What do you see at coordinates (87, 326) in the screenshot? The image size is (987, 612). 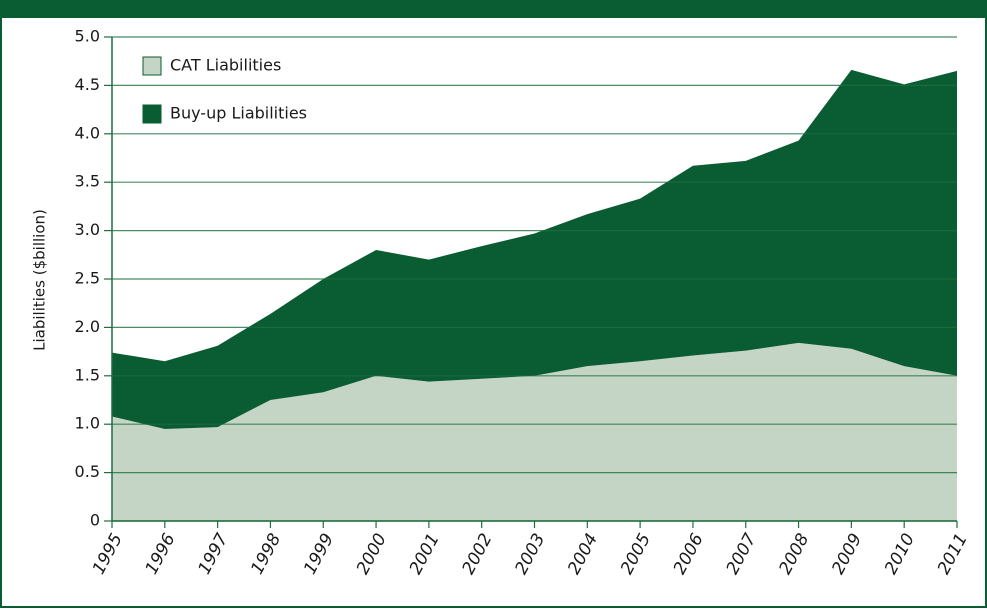 I see `y-tick-label: 2.0` at bounding box center [87, 326].